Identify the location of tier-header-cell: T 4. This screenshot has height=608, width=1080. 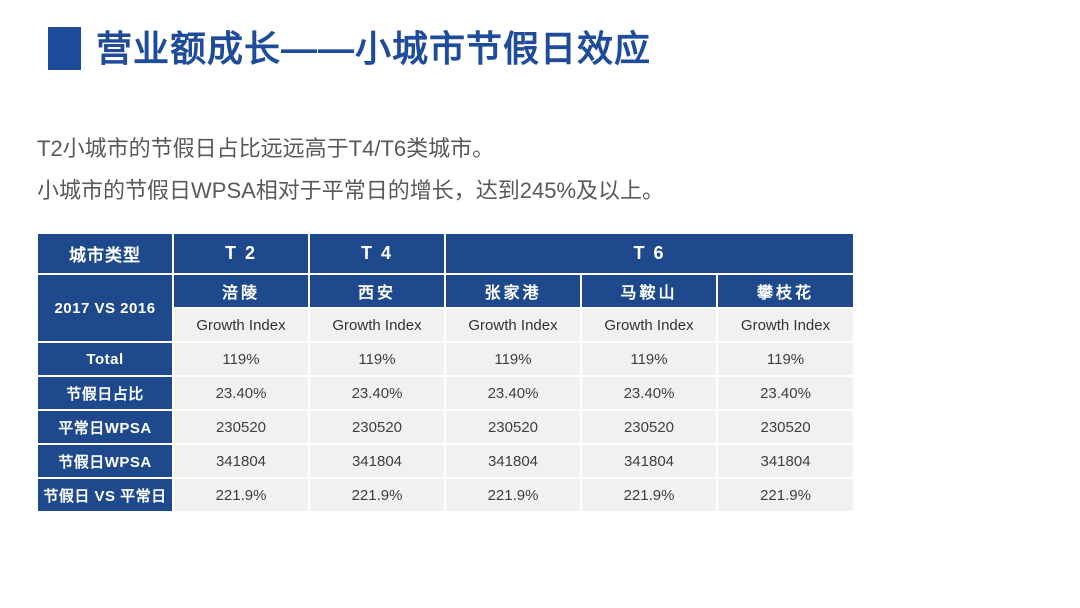
(377, 253).